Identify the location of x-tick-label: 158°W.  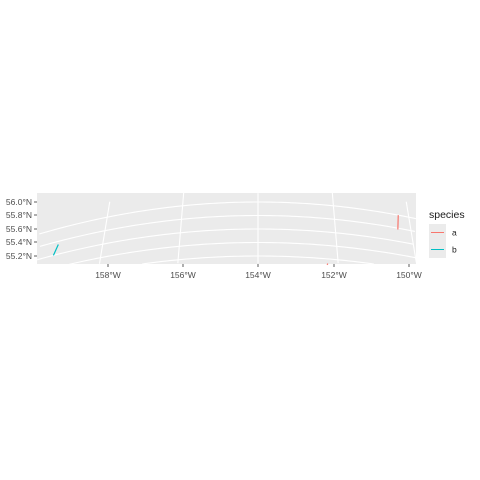
(108, 275).